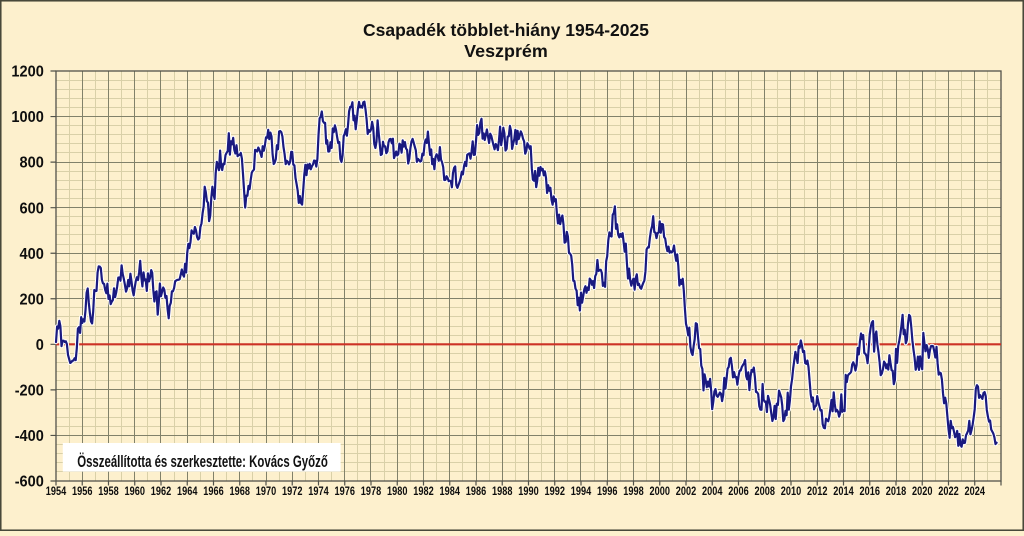 The image size is (1024, 536). I want to click on svg-text: -400, so click(29, 436).